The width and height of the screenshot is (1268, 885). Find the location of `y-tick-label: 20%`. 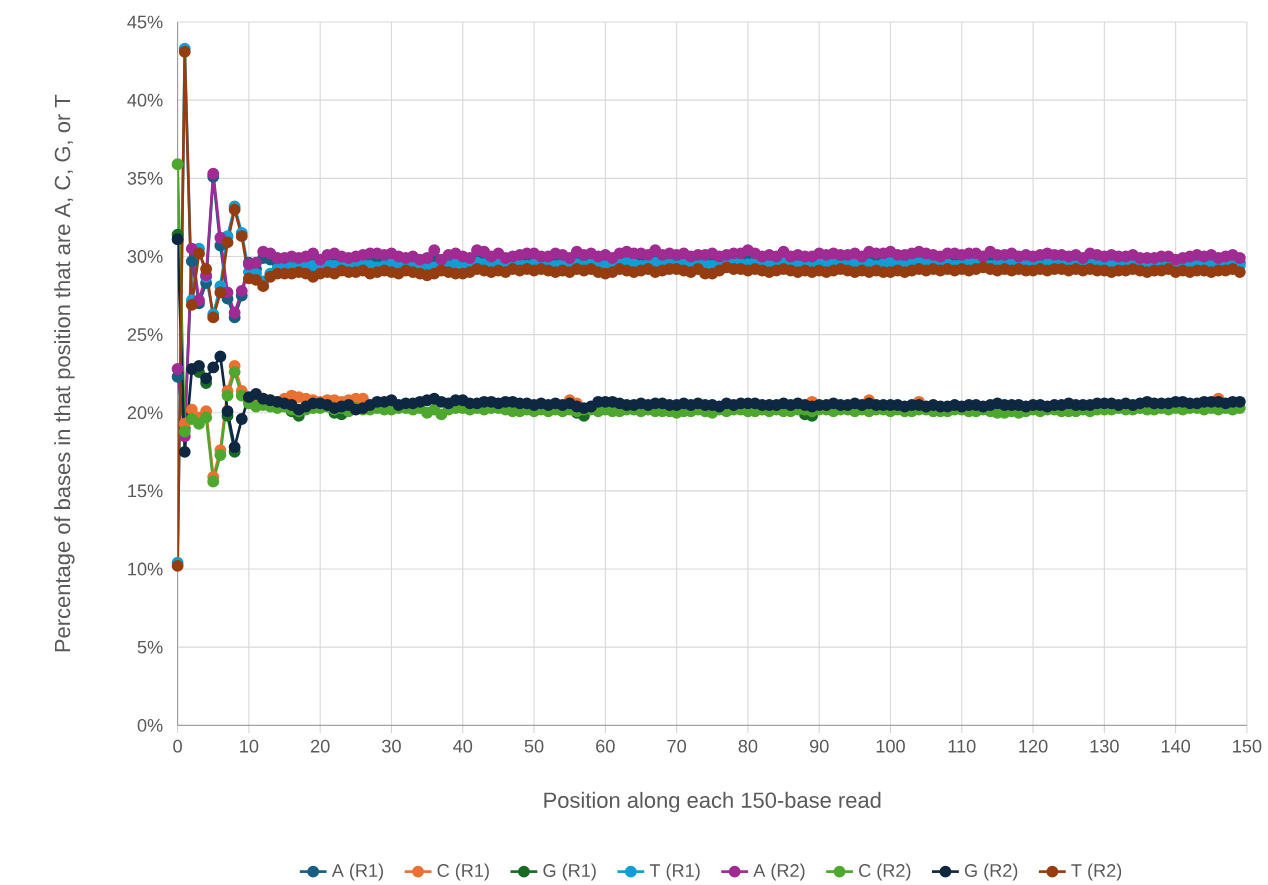

y-tick-label: 20% is located at coordinates (145, 413).